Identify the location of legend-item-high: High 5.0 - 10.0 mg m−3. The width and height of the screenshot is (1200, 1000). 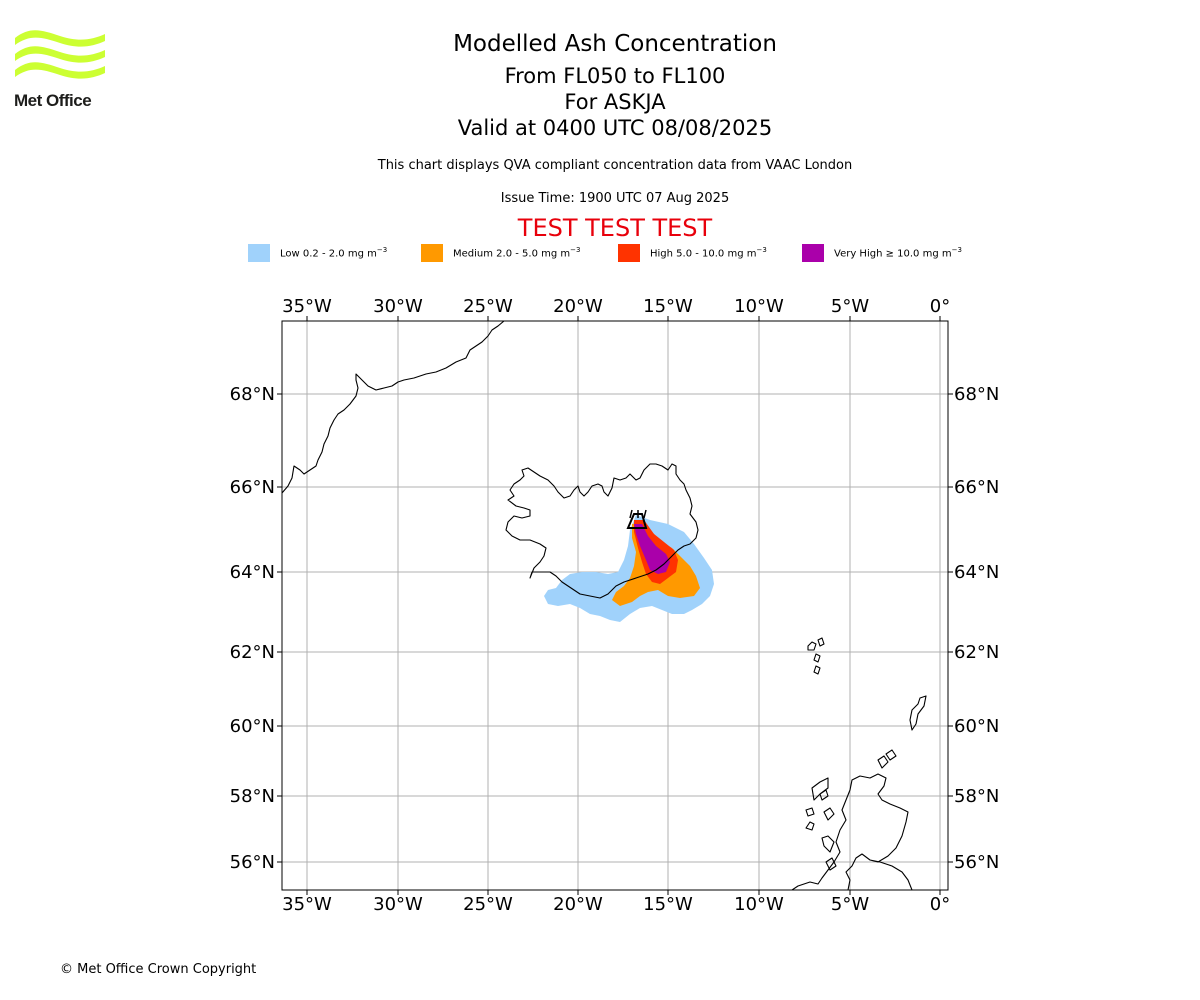
(692, 253).